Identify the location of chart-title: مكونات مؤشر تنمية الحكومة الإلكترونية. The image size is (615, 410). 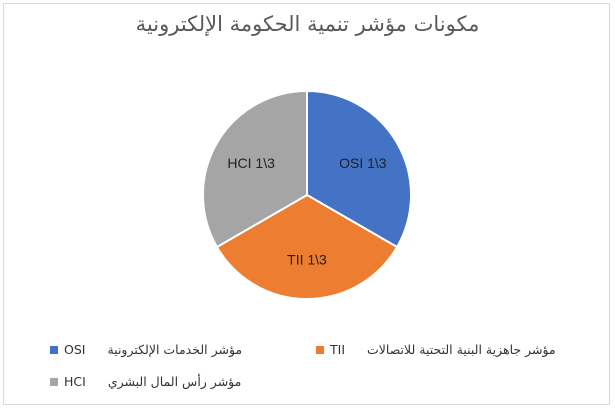
(307, 24).